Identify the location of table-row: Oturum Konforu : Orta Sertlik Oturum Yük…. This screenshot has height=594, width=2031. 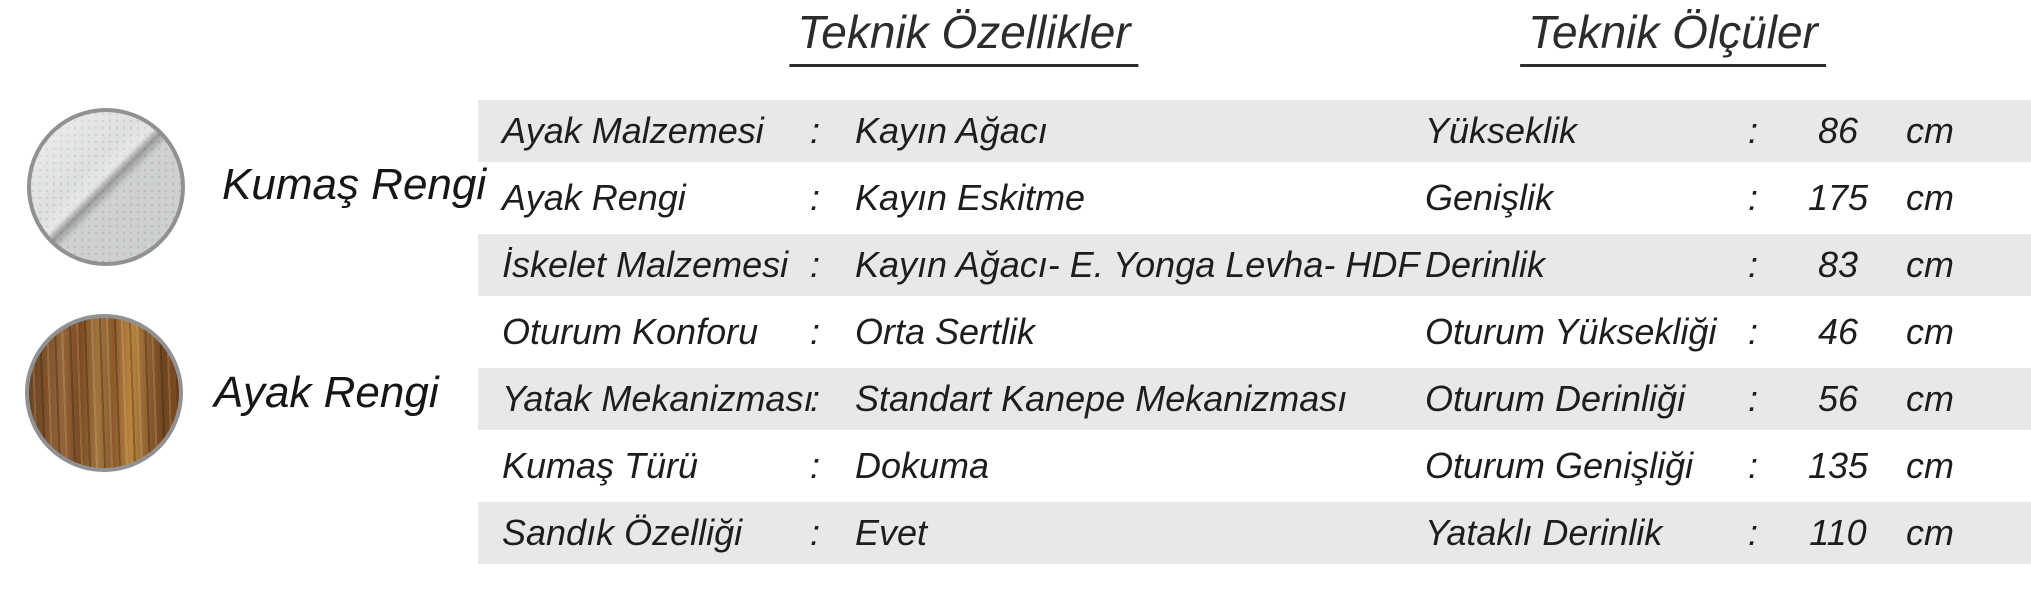
(1254, 332).